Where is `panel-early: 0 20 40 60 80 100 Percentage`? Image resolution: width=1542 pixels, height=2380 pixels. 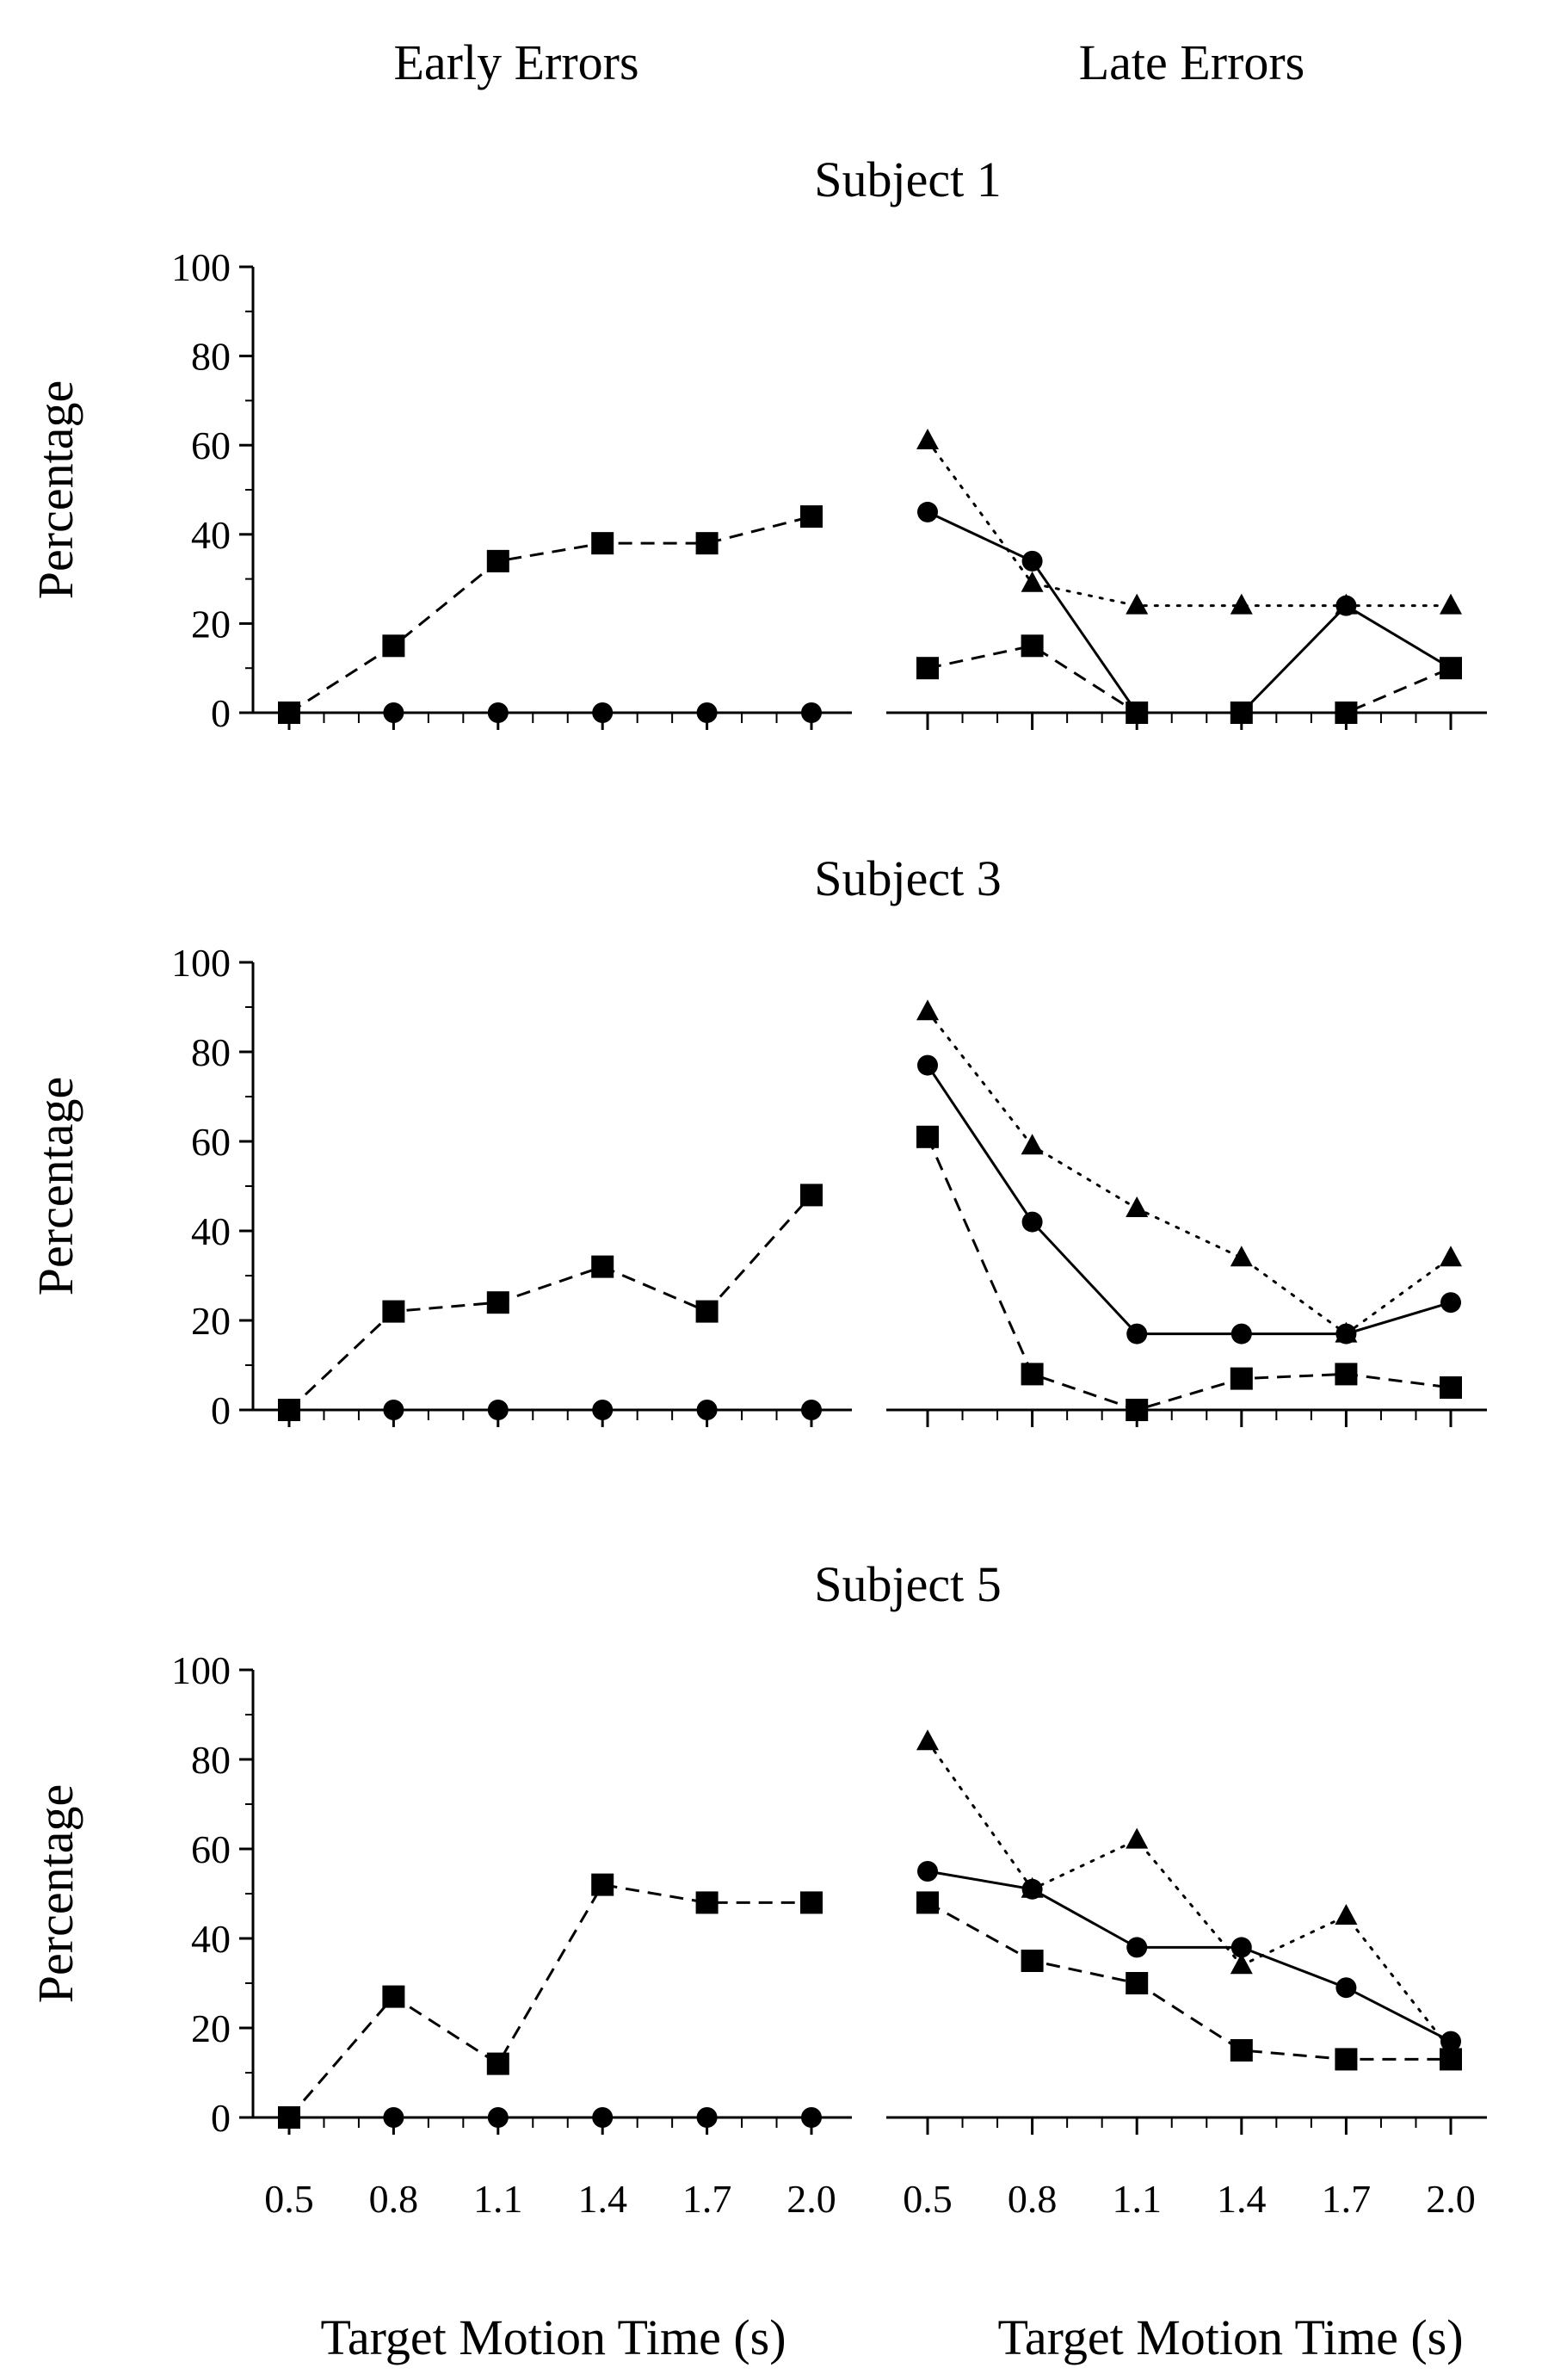
panel-early: 0 20 40 60 80 100 Percentage is located at coordinates (440, 1187).